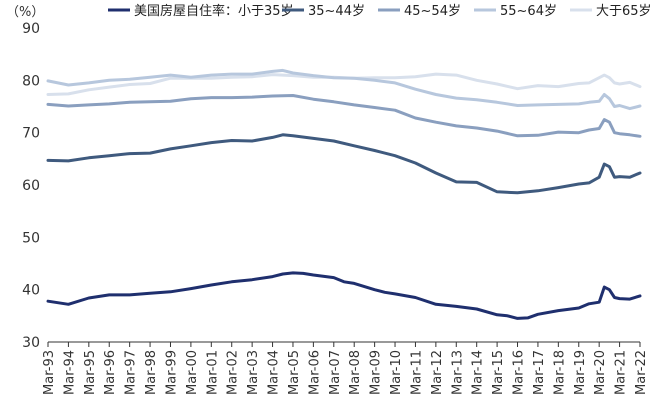  Describe the element at coordinates (49, 372) in the screenshot. I see `x-tick-label: Mar-93` at that location.